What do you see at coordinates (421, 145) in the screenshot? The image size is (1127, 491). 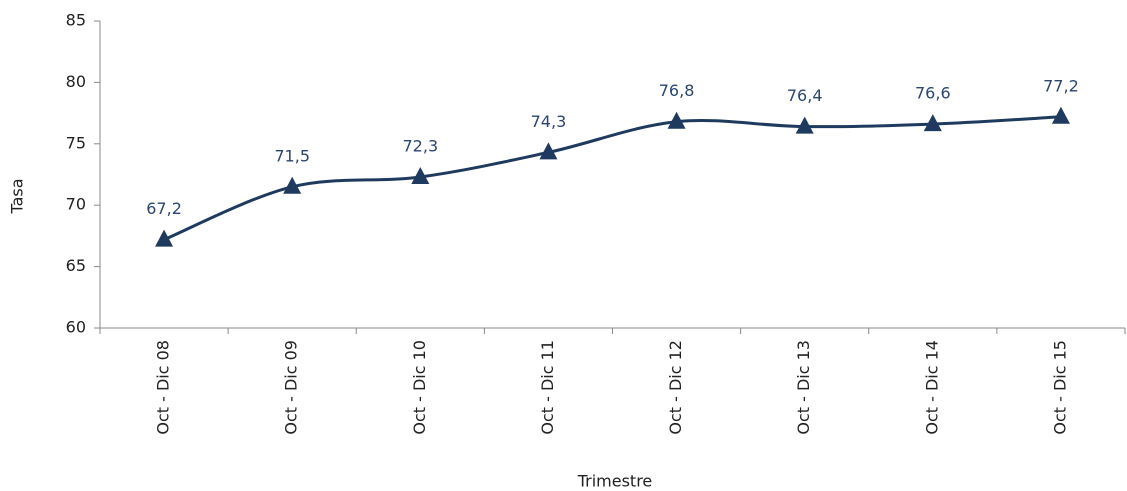 I see `value-label: 72,3` at bounding box center [421, 145].